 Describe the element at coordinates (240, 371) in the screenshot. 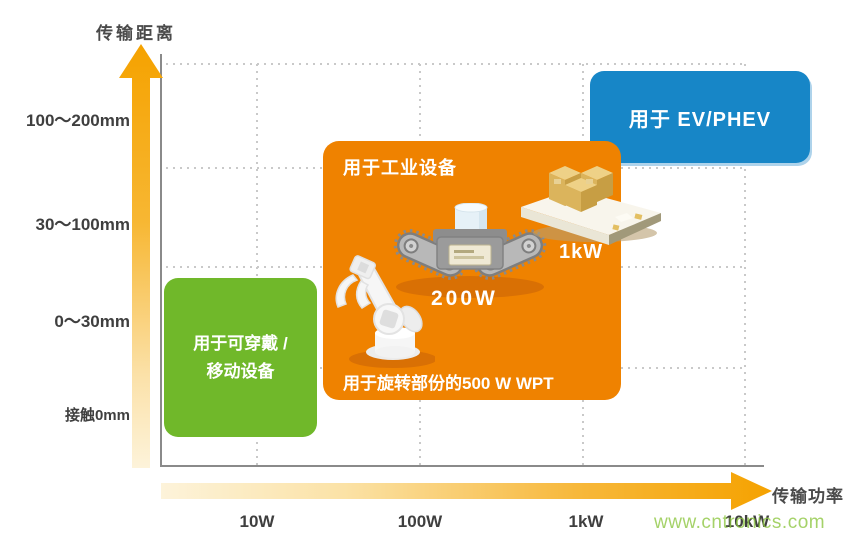

I see `region-wearable-label-line2: 移动设备` at that location.